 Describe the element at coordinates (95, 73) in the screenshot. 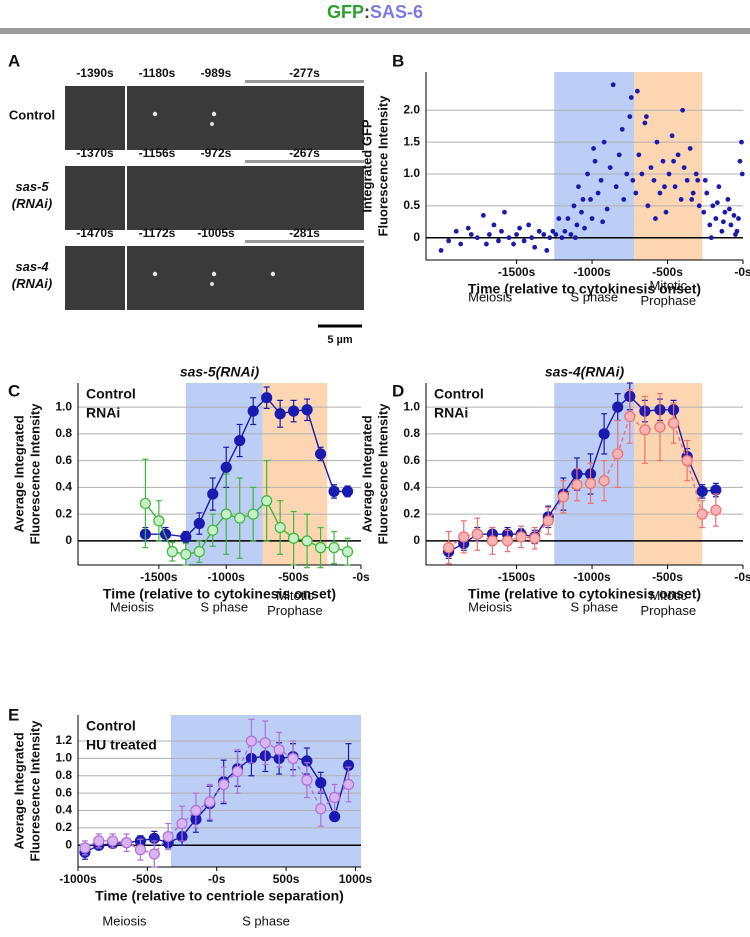

I see `time-label: -1390s` at that location.